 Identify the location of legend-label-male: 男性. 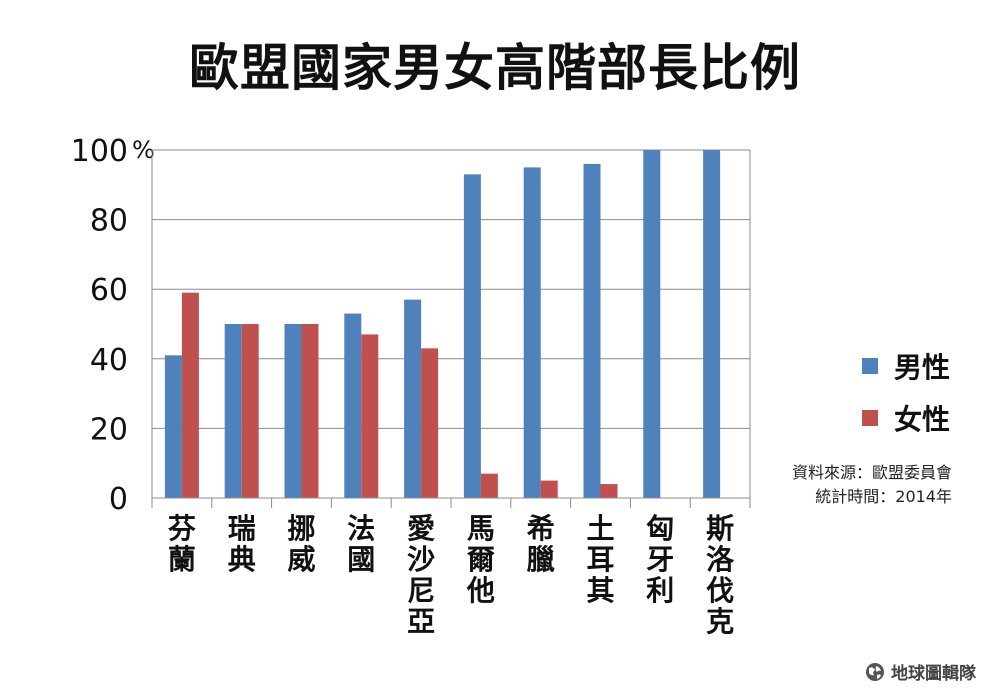
(922, 367).